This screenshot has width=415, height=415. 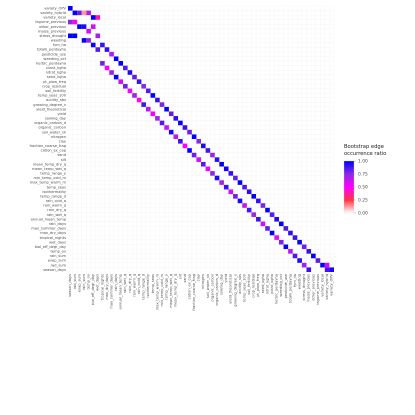 I want to click on y-tick-label: temp_range_d, so click(x=53, y=196).